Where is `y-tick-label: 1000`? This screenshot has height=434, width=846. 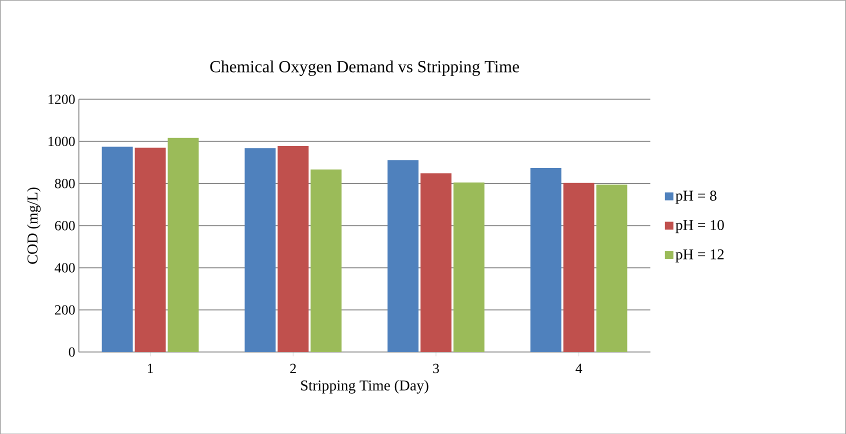 y-tick-label: 1000 is located at coordinates (61, 141).